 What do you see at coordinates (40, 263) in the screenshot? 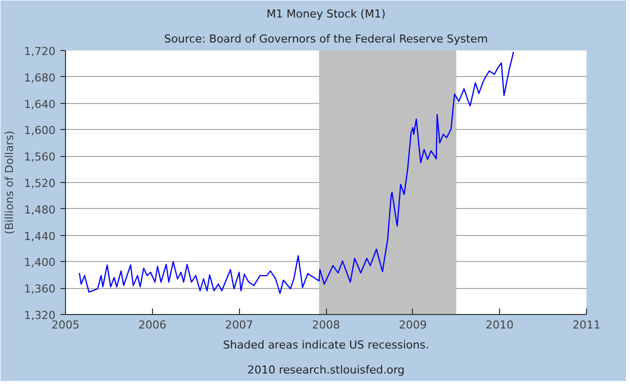
I see `y-tick-label: 1,400` at bounding box center [40, 263].